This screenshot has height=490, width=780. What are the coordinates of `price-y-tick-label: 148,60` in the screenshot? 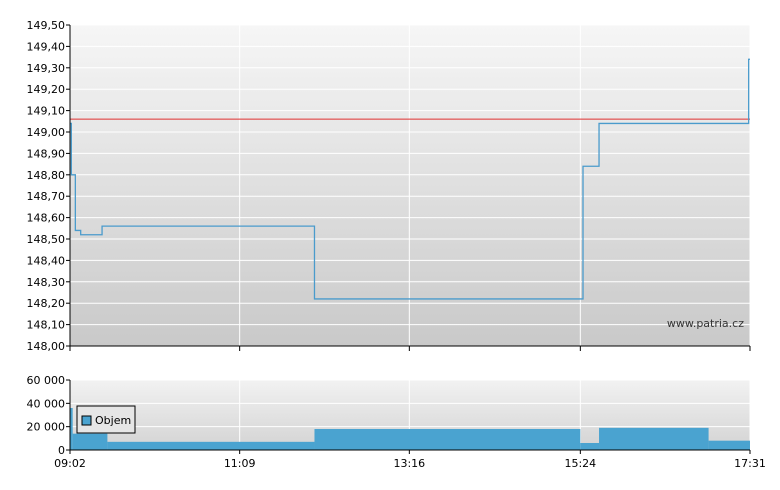 It's located at (46, 218).